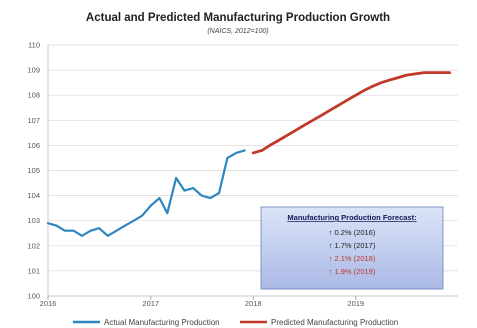 The image size is (477, 328). What do you see at coordinates (33, 70) in the screenshot?
I see `y-tick-label: 109` at bounding box center [33, 70].